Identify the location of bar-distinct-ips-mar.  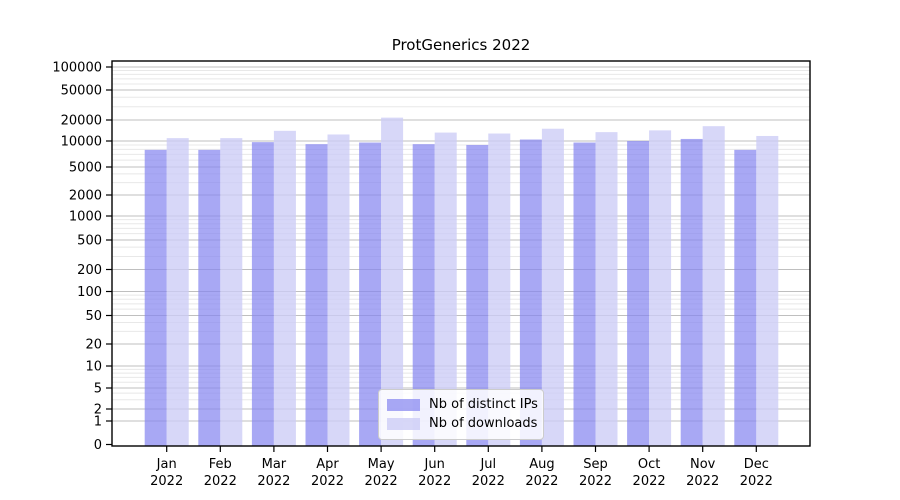
(262, 294).